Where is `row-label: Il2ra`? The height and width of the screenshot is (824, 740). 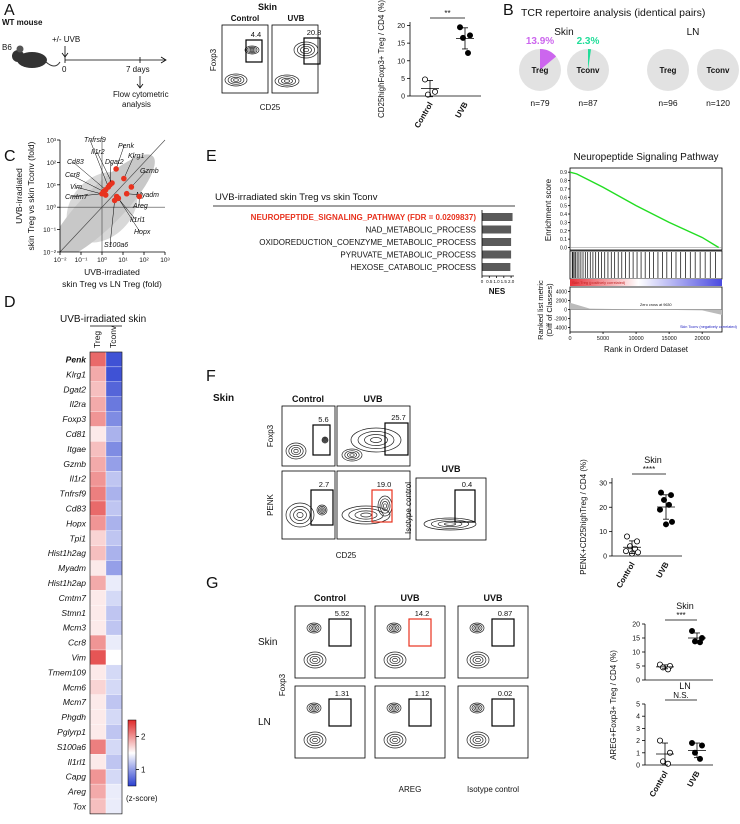
row-label: Il2ra is located at coordinates (77, 404).